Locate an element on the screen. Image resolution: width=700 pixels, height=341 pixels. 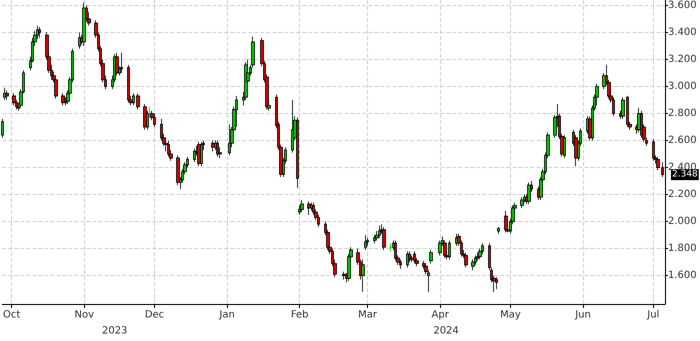
x-tick-label: Dec is located at coordinates (154, 315).